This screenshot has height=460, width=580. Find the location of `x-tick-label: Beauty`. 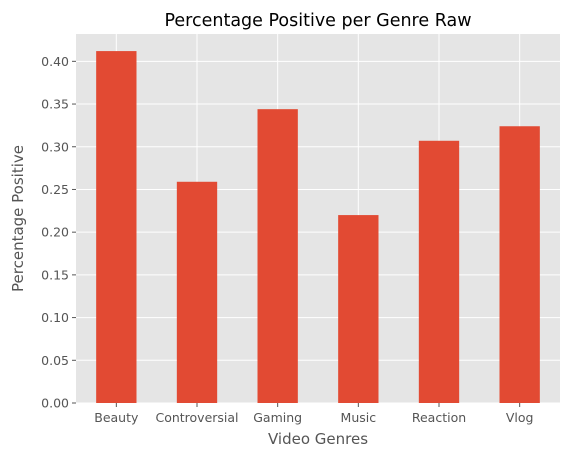

x-tick-label: Beauty is located at coordinates (116, 417).